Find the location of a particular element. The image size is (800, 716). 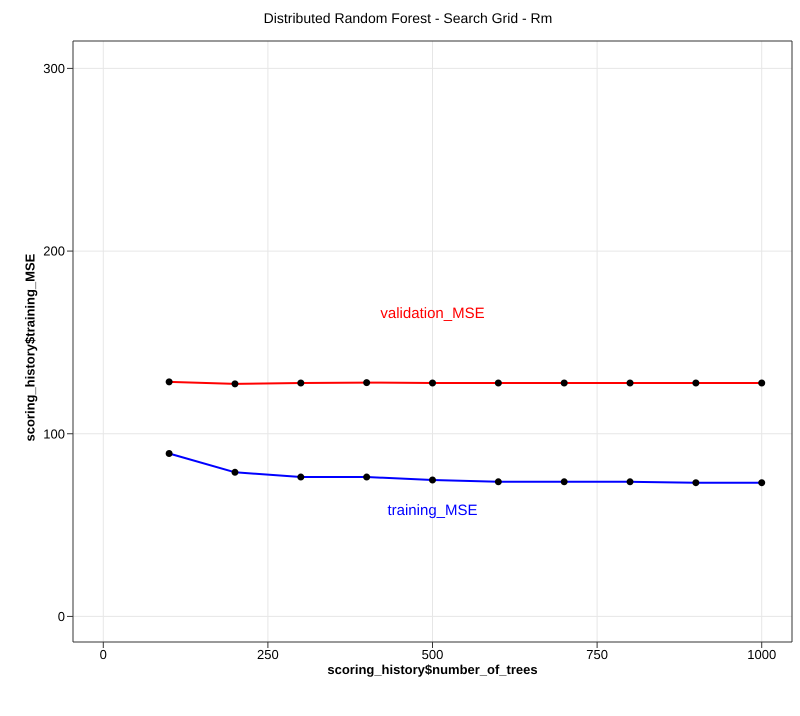

series-label: training_MSE is located at coordinates (432, 510).